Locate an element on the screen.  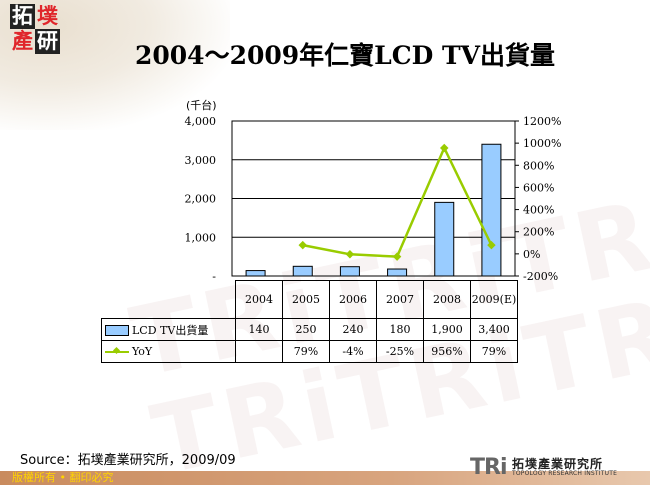
background-map-decoration is located at coordinates (115, 65).